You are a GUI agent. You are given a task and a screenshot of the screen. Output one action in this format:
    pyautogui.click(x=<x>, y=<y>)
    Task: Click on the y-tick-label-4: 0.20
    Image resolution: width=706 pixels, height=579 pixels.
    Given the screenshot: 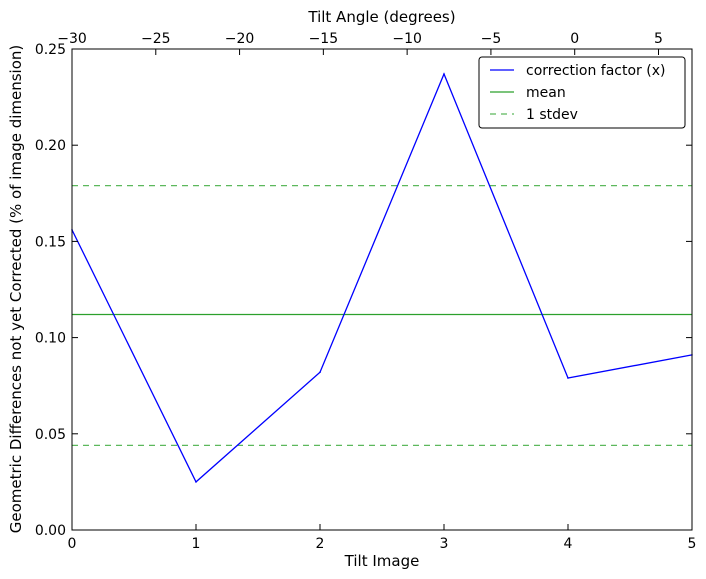 What is the action you would take?
    pyautogui.click(x=50, y=146)
    